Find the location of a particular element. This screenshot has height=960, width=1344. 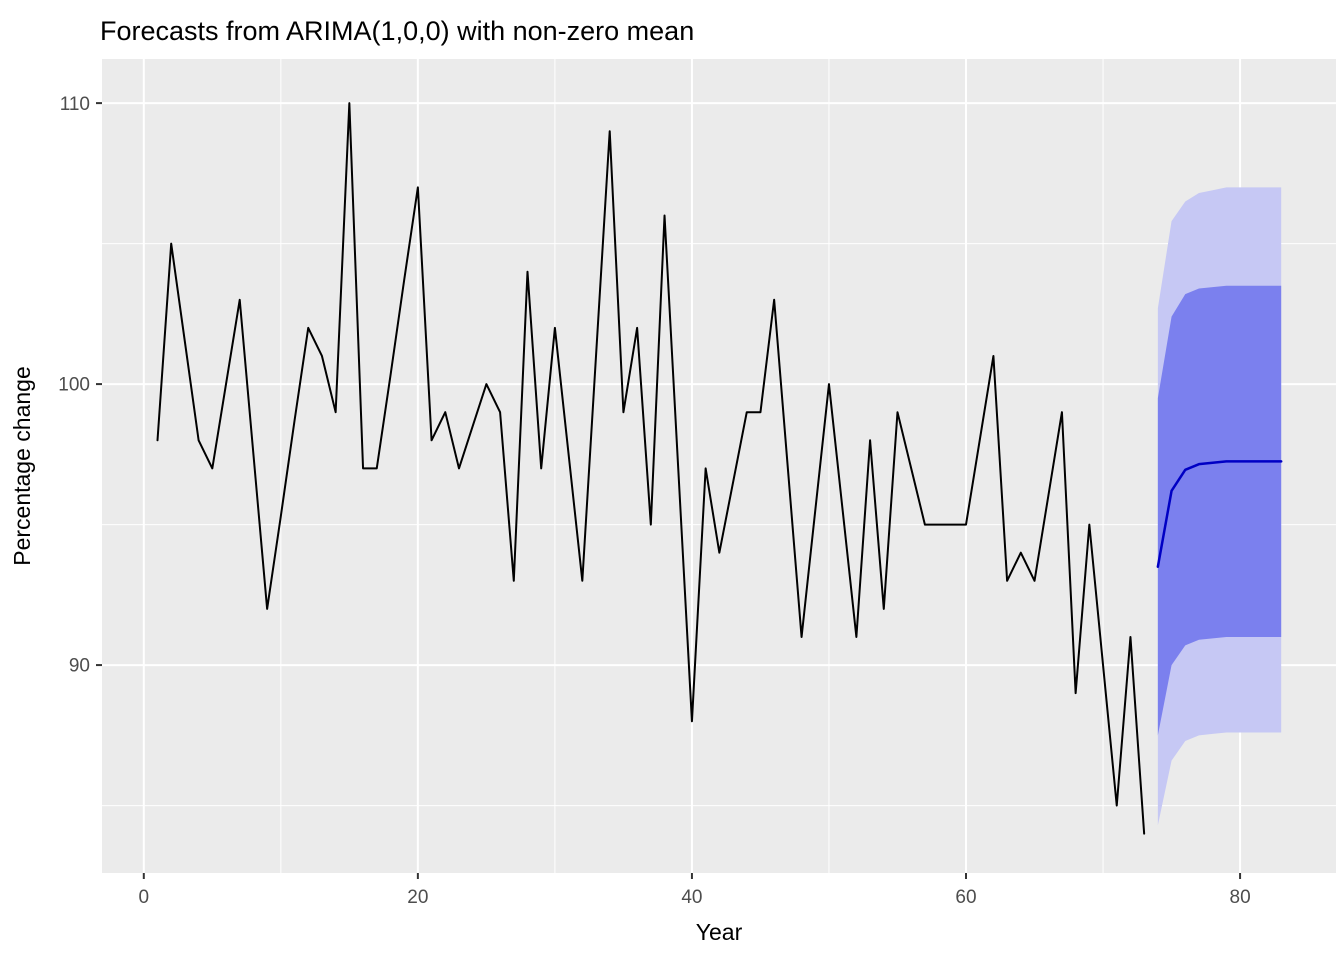

x-tick-label: 60 is located at coordinates (965, 897).